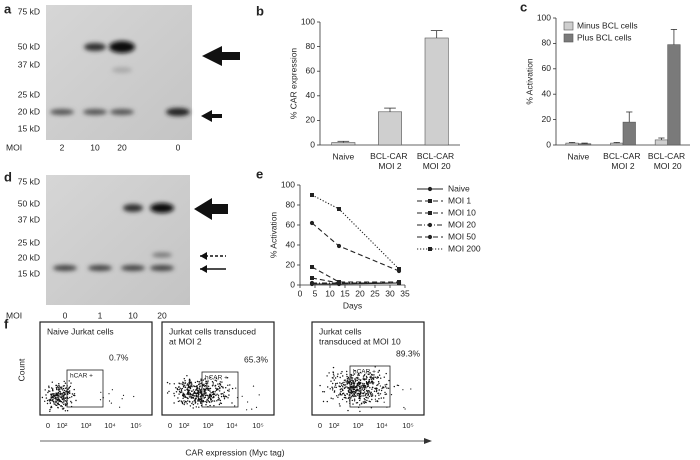 The width and height of the screenshot is (700, 460). Describe the element at coordinates (8, 176) in the screenshot. I see `panel-label: d` at that location.